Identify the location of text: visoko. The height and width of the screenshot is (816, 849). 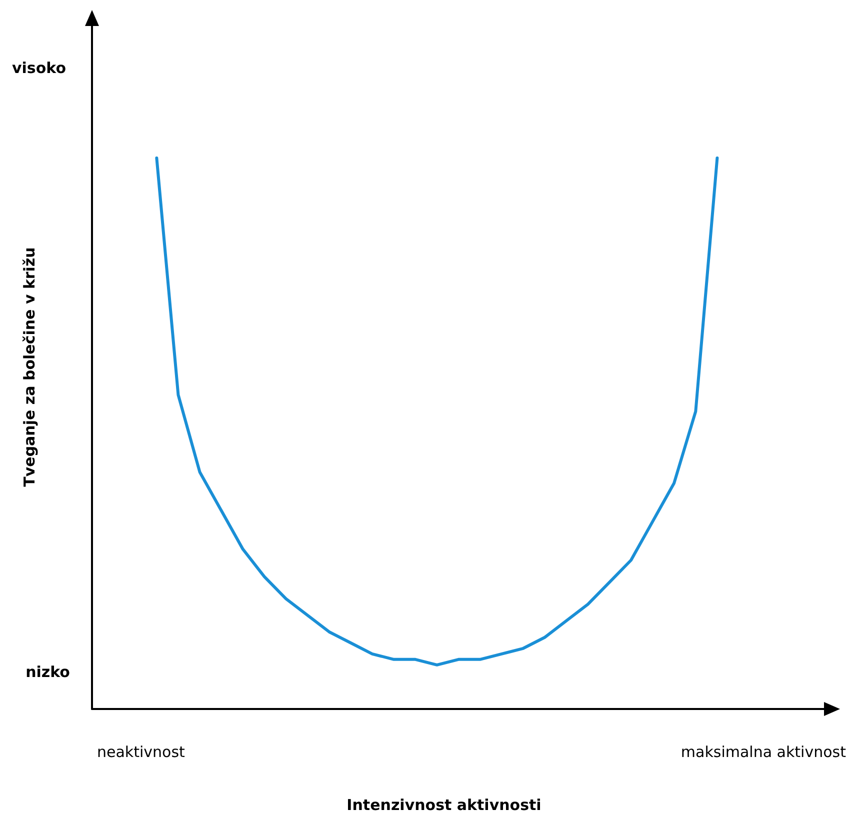
(39, 68).